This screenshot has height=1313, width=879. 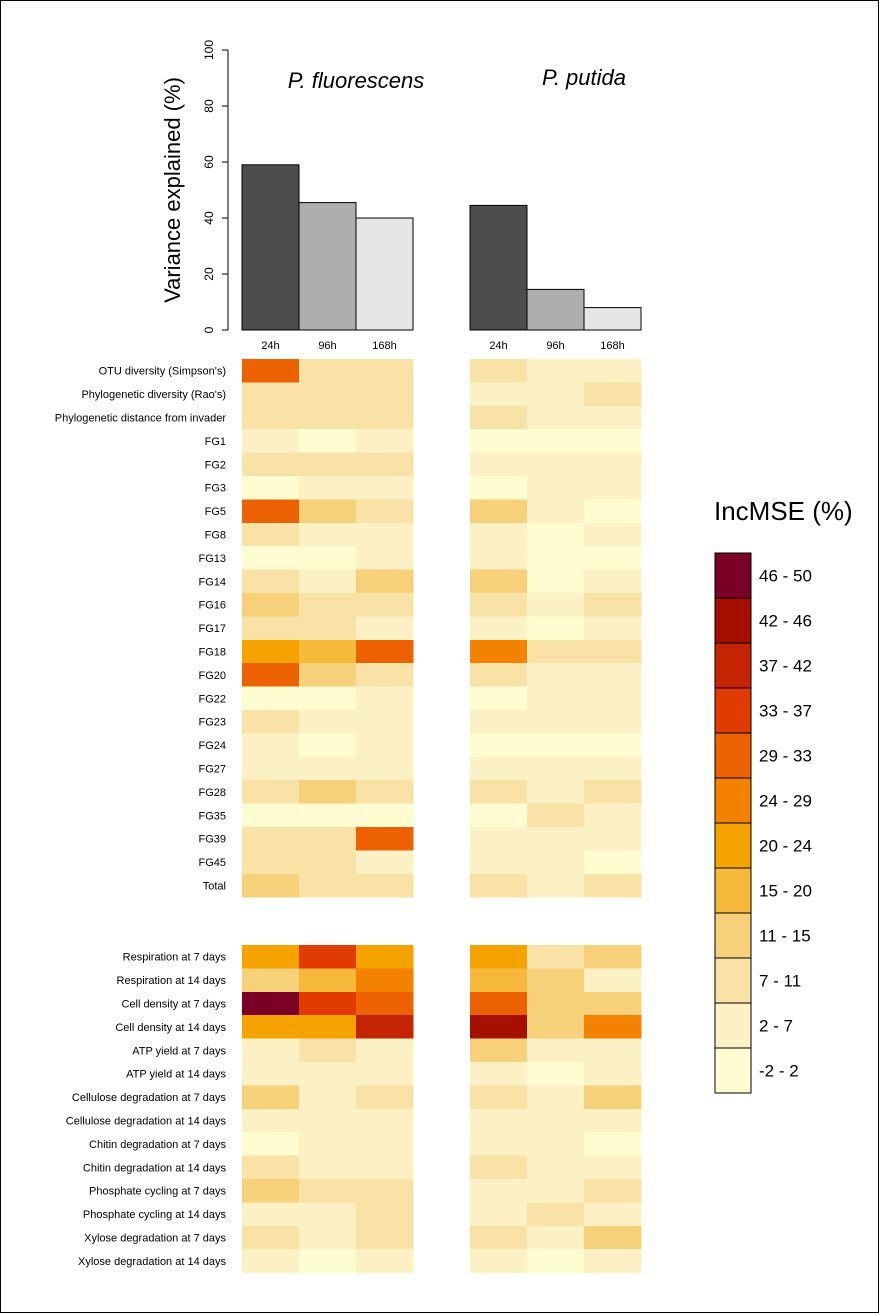 I want to click on heatmap-cell-p-putida-fg27-24h, so click(x=499, y=768).